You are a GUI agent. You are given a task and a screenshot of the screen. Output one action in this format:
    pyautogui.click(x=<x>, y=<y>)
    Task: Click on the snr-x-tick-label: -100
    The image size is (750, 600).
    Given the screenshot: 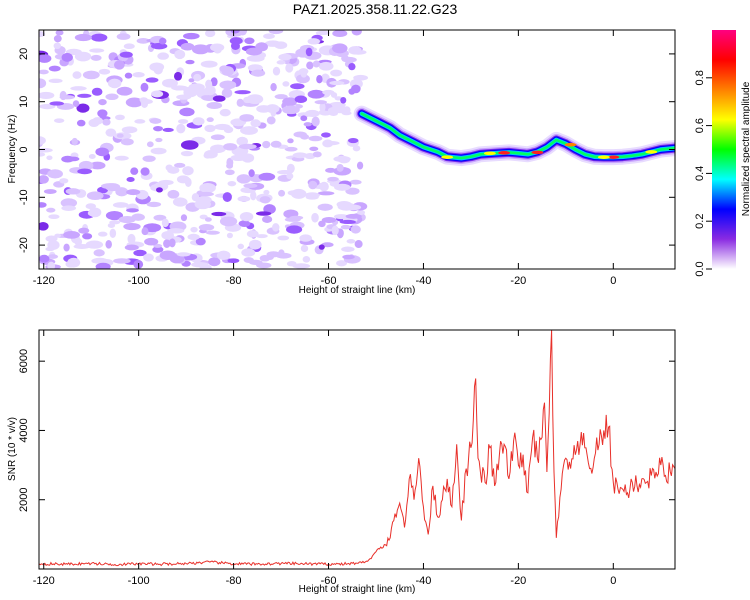 What is the action you would take?
    pyautogui.click(x=139, y=581)
    